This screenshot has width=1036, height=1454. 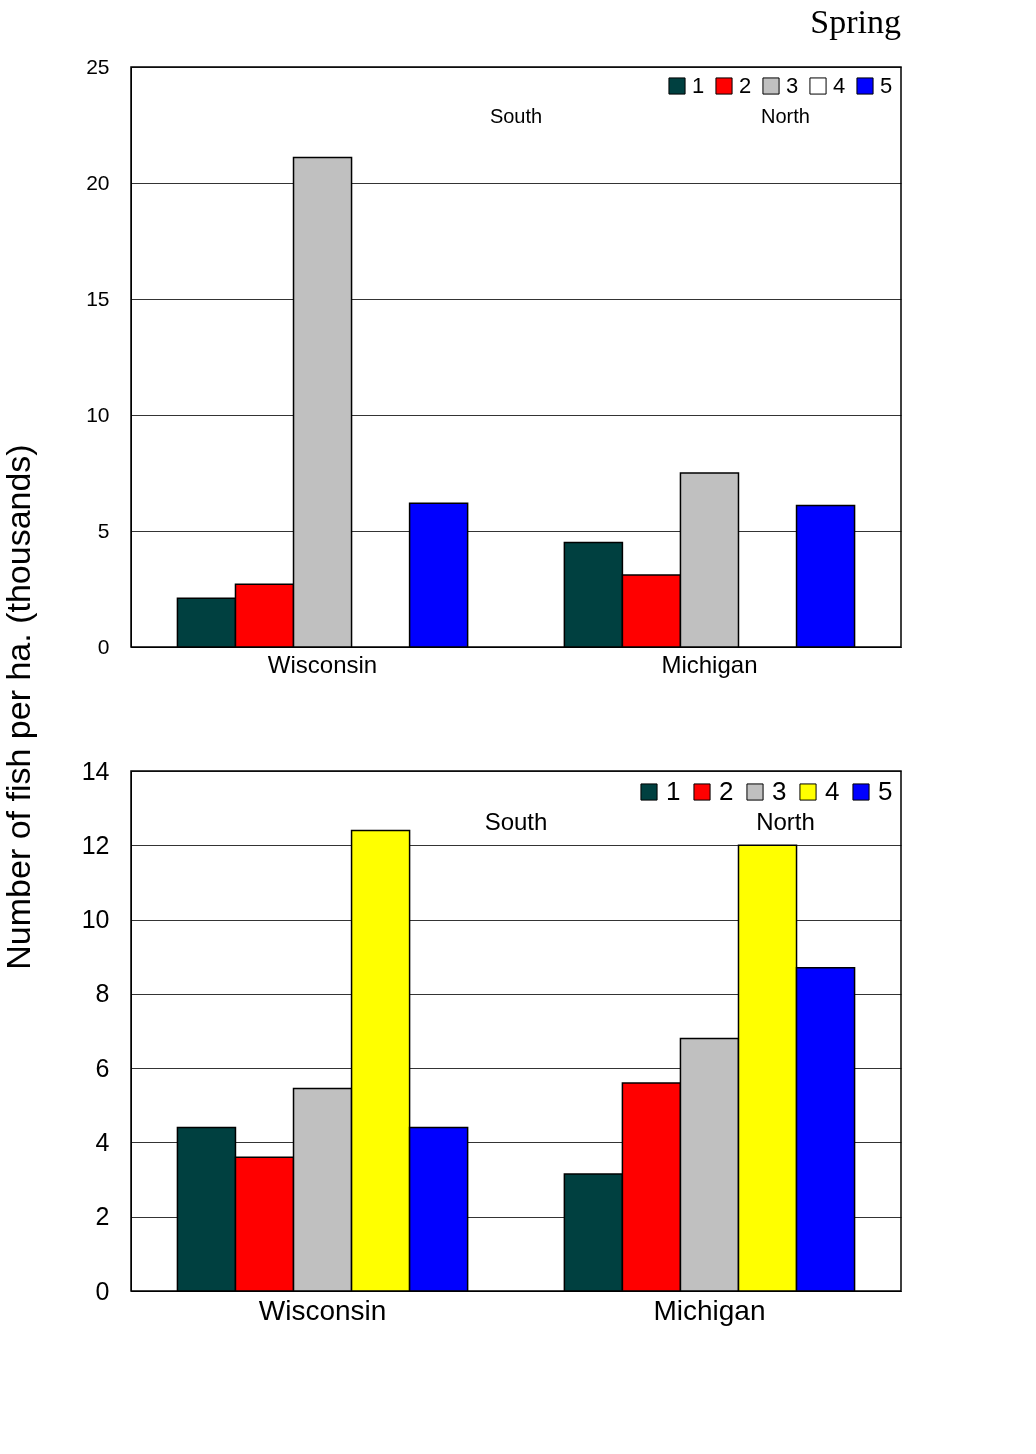 What do you see at coordinates (103, 530) in the screenshot?
I see `y-tick-label: 5` at bounding box center [103, 530].